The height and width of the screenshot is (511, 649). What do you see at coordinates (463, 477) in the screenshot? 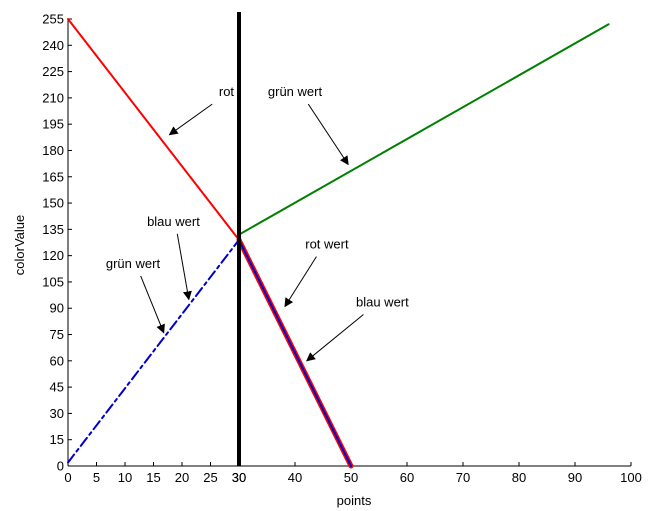
I see `x-tick-label: 70` at bounding box center [463, 477].